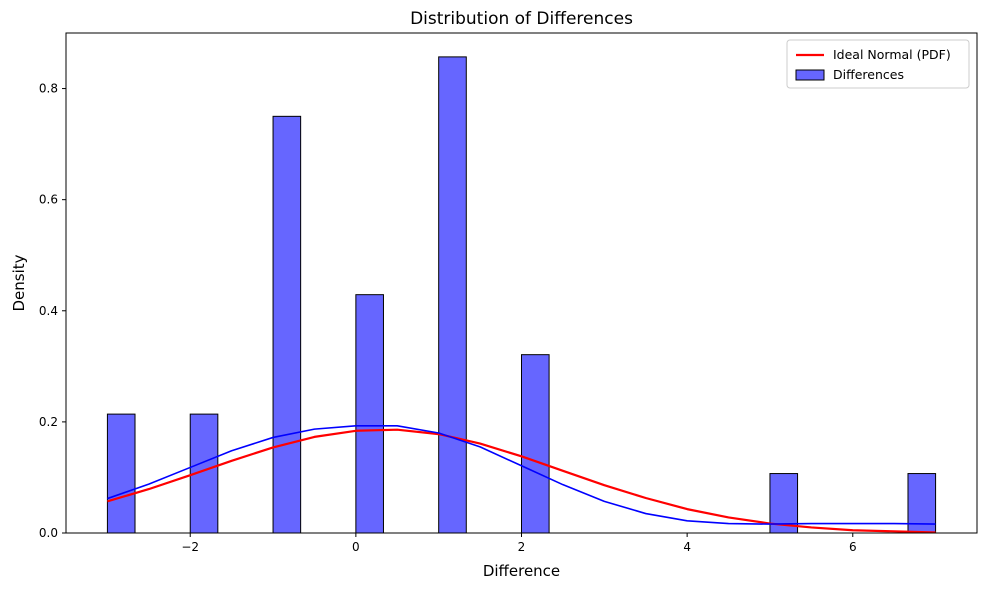  I want to click on legend: Ideal Normal (PDF) Differences, so click(878, 64).